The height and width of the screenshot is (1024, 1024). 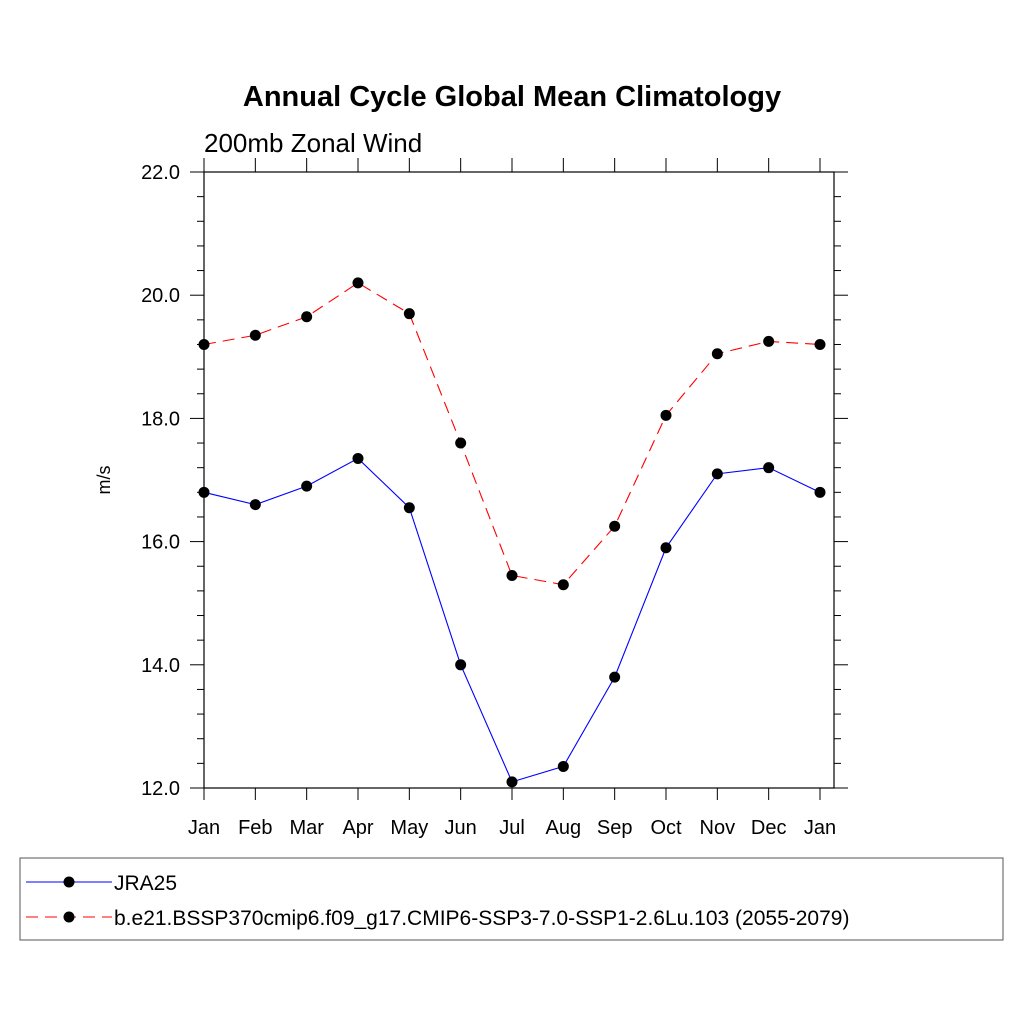 What do you see at coordinates (512, 828) in the screenshot?
I see `x-tick-label: Jul` at bounding box center [512, 828].